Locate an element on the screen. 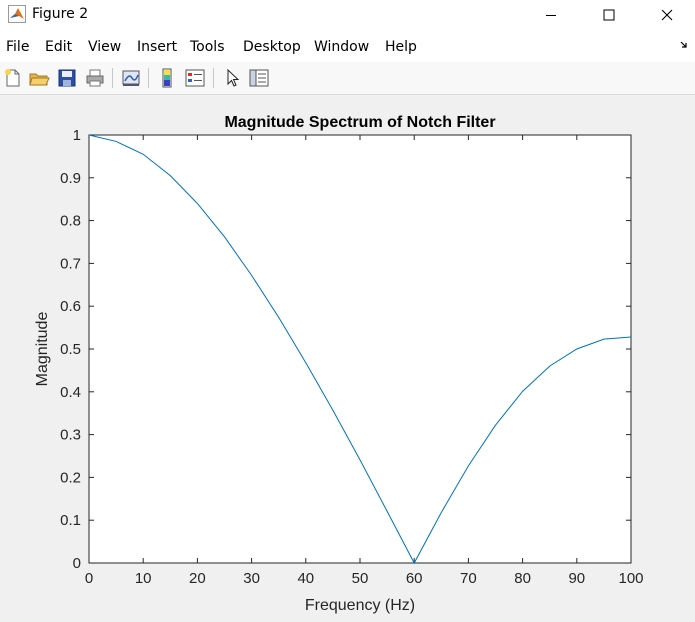  chart-title: Magnitude Spectrum of Notch Filter is located at coordinates (359, 122).